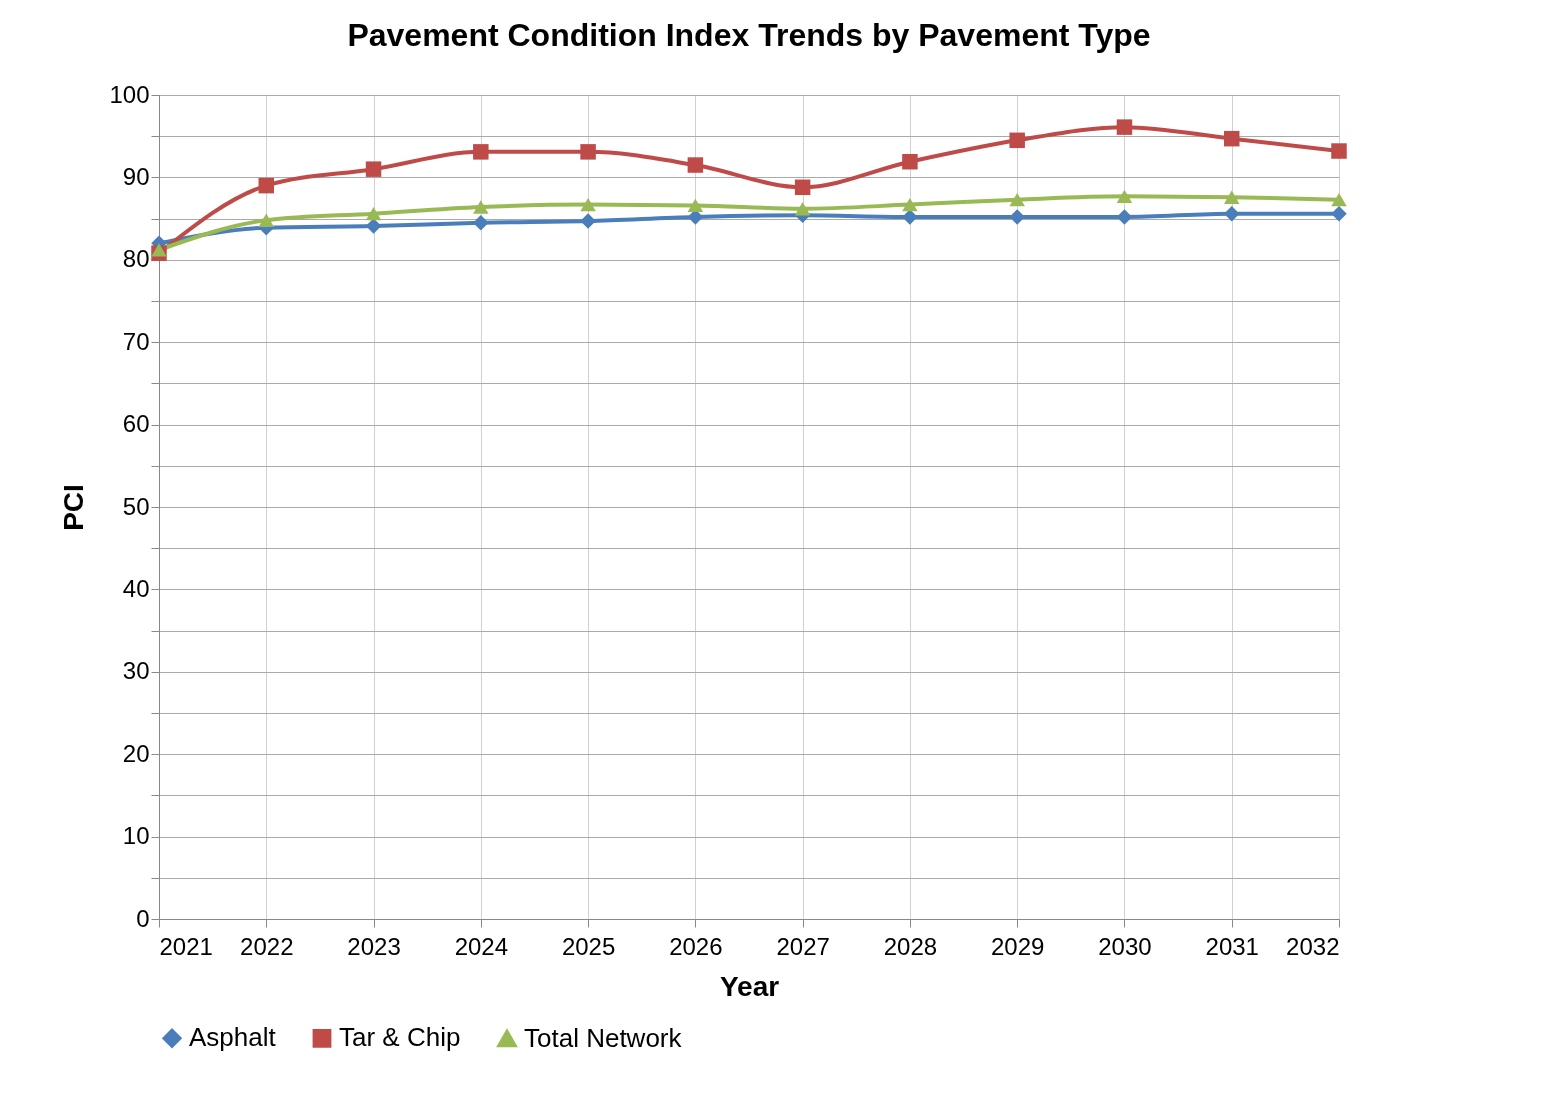 The width and height of the screenshot is (1545, 1104). What do you see at coordinates (400, 1037) in the screenshot?
I see `legend-label: Tar & Chip` at bounding box center [400, 1037].